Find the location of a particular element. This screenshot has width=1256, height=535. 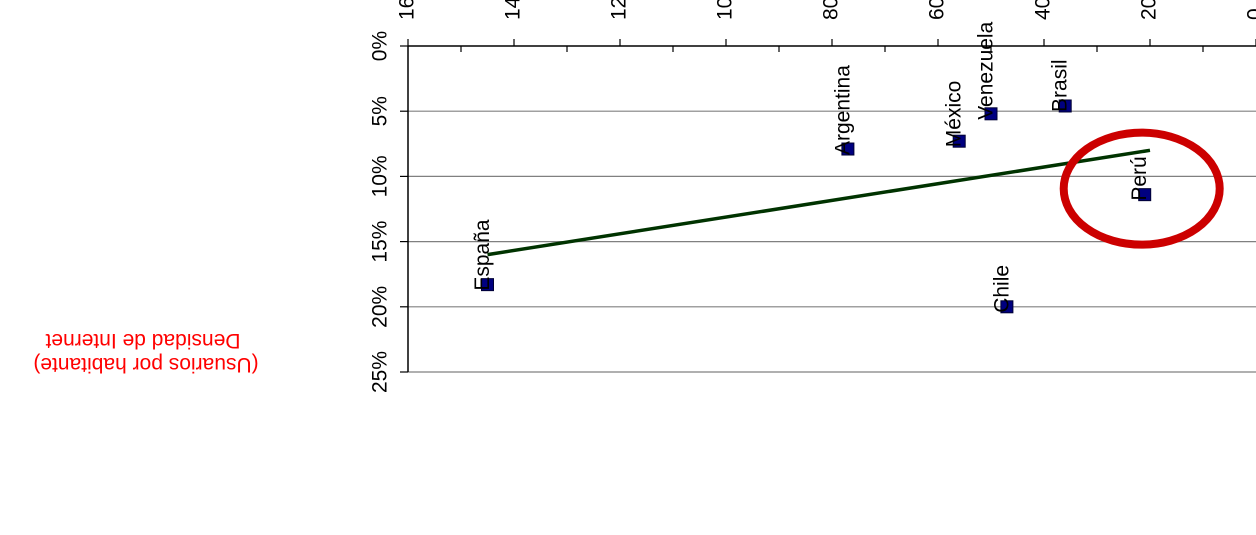

y-tick-label: 0% is located at coordinates (380, 46).